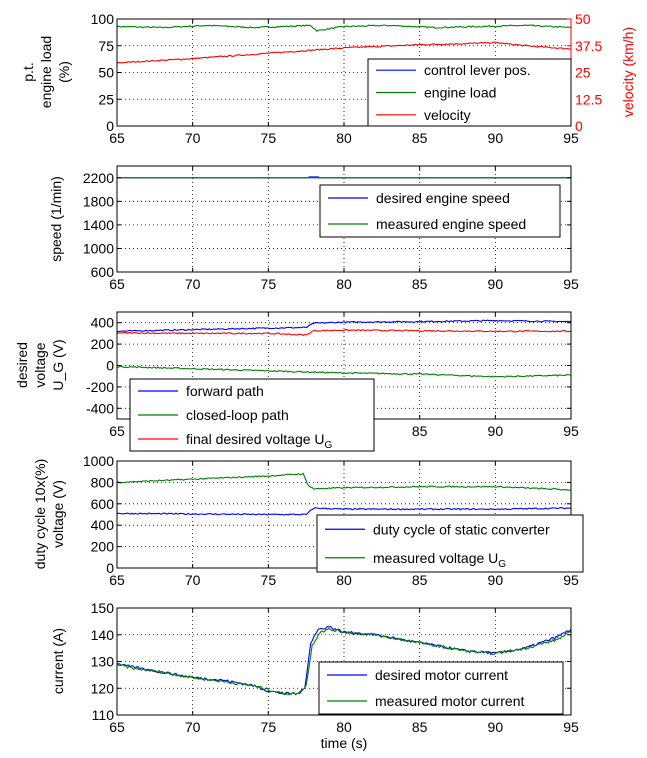 Image resolution: width=647 pixels, height=758 pixels. I want to click on legend-label: final desired voltage UG, so click(259, 441).